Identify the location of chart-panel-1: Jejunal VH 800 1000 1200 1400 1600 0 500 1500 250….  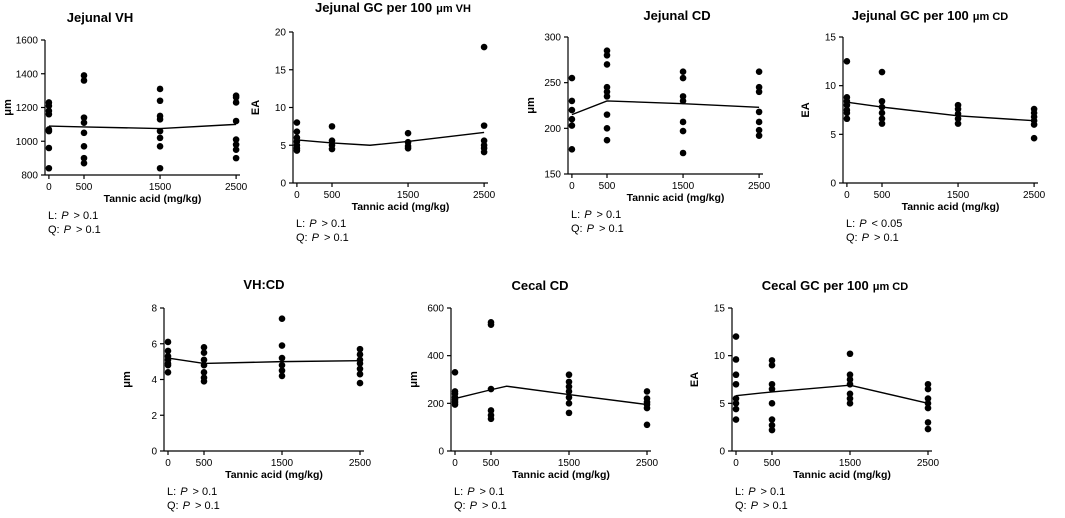
(125, 123).